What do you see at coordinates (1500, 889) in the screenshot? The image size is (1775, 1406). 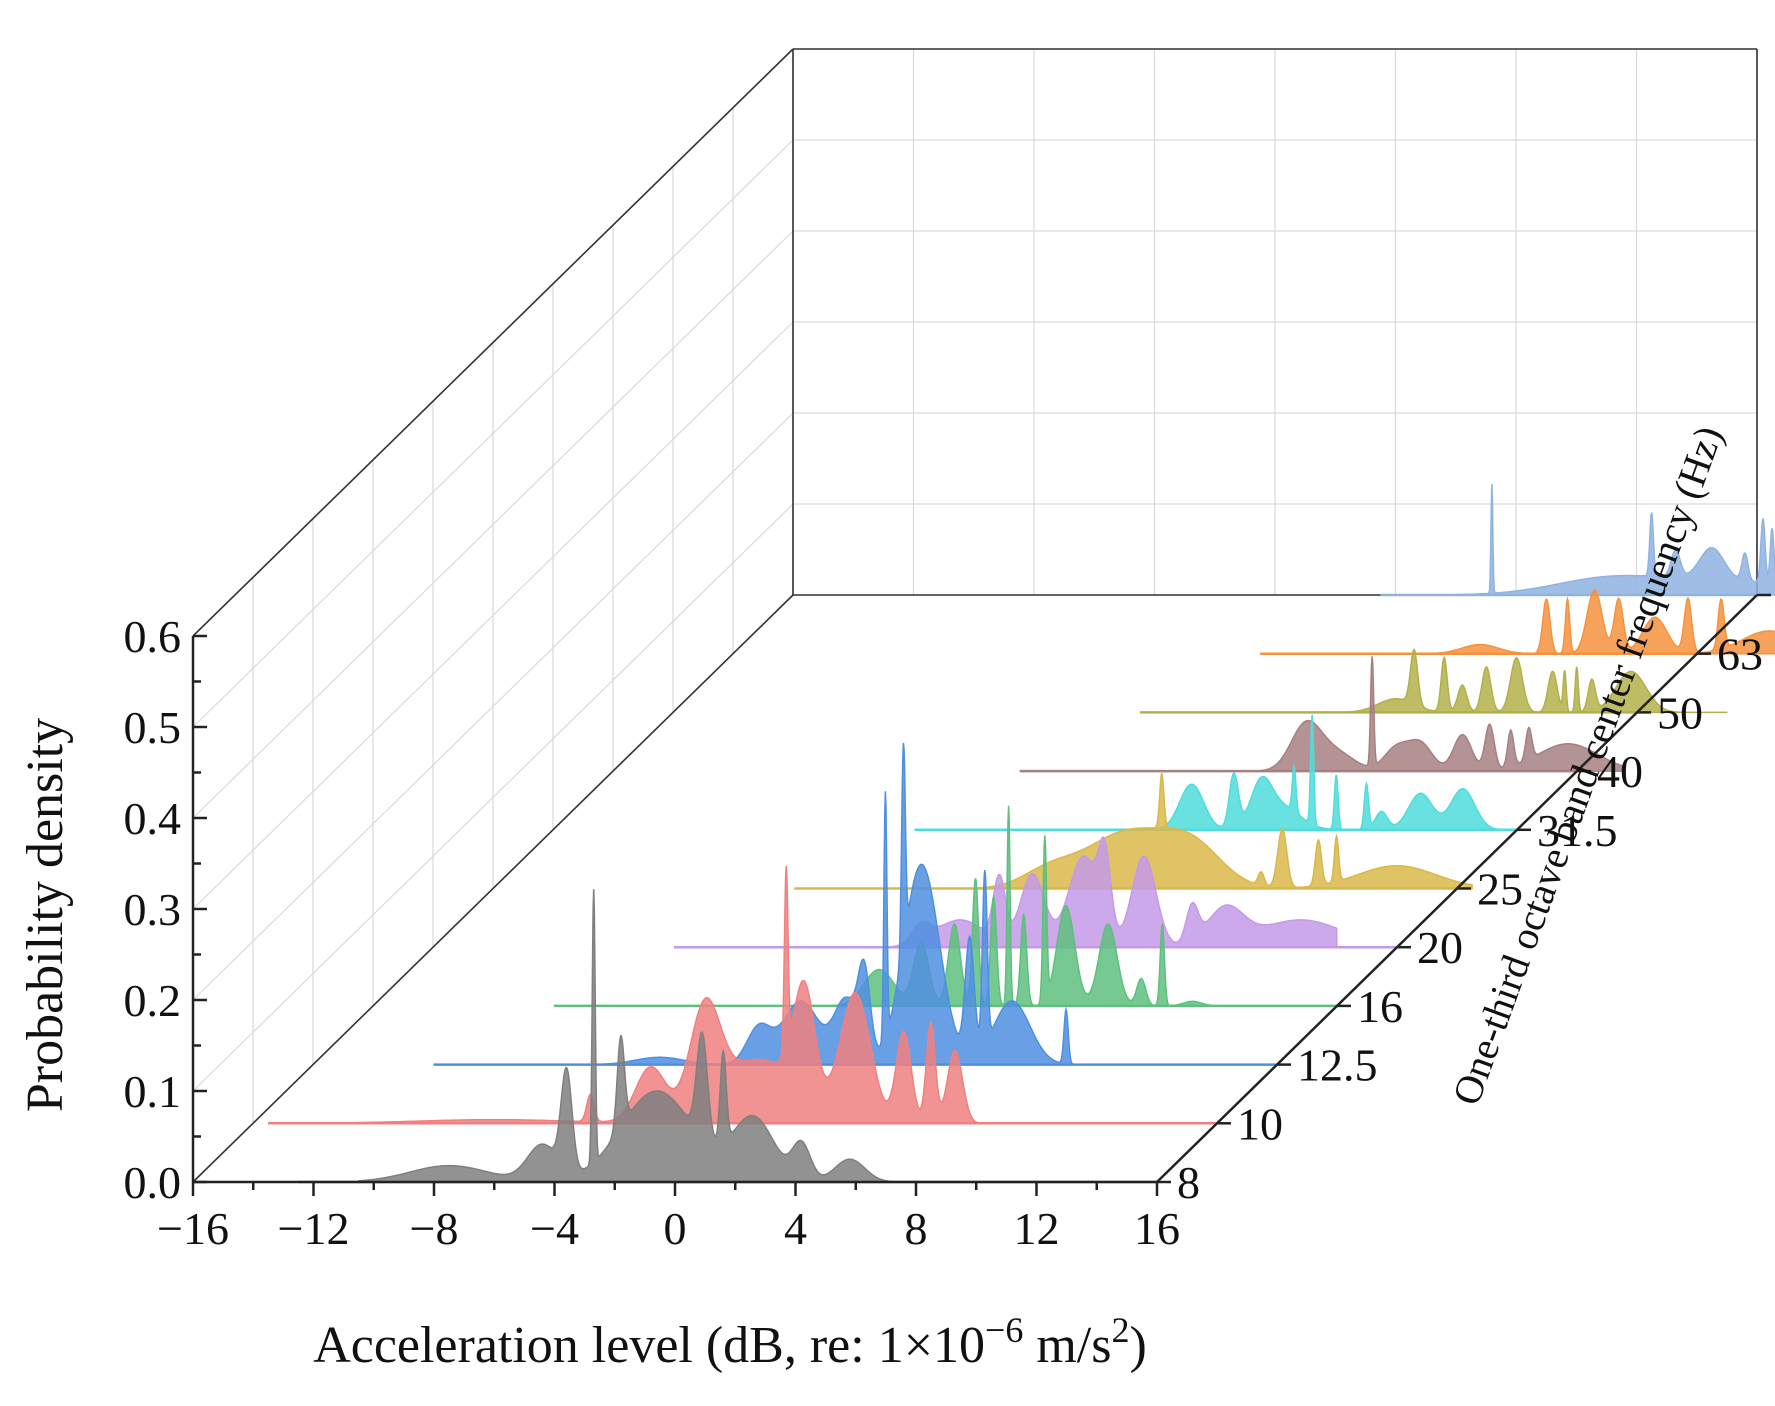 I see `z-tick-label: 25` at bounding box center [1500, 889].